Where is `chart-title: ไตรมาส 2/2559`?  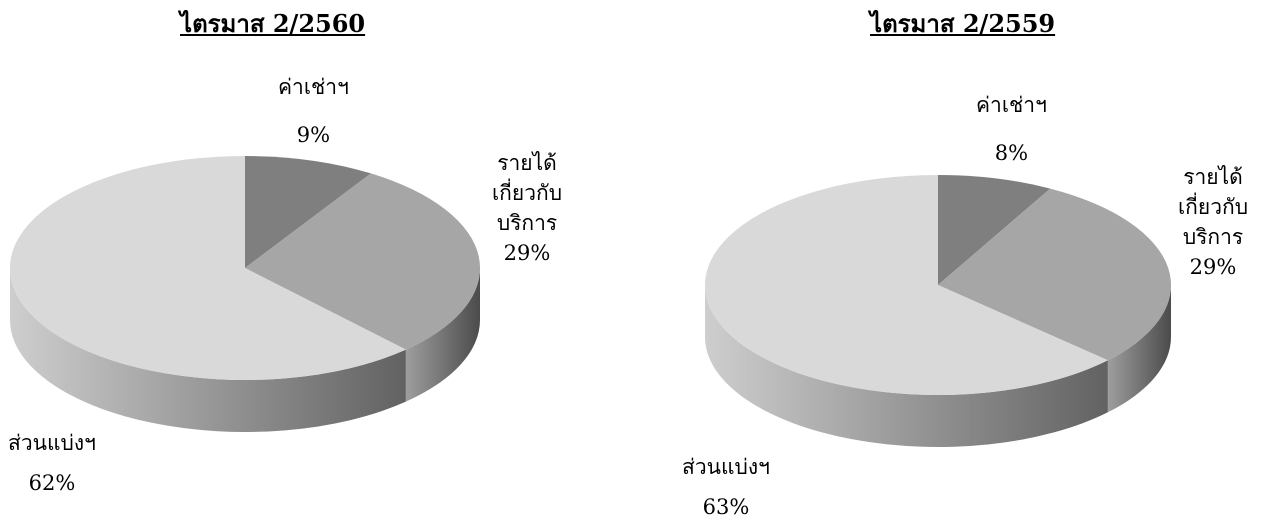 chart-title: ไตรมาส 2/2559 is located at coordinates (963, 23).